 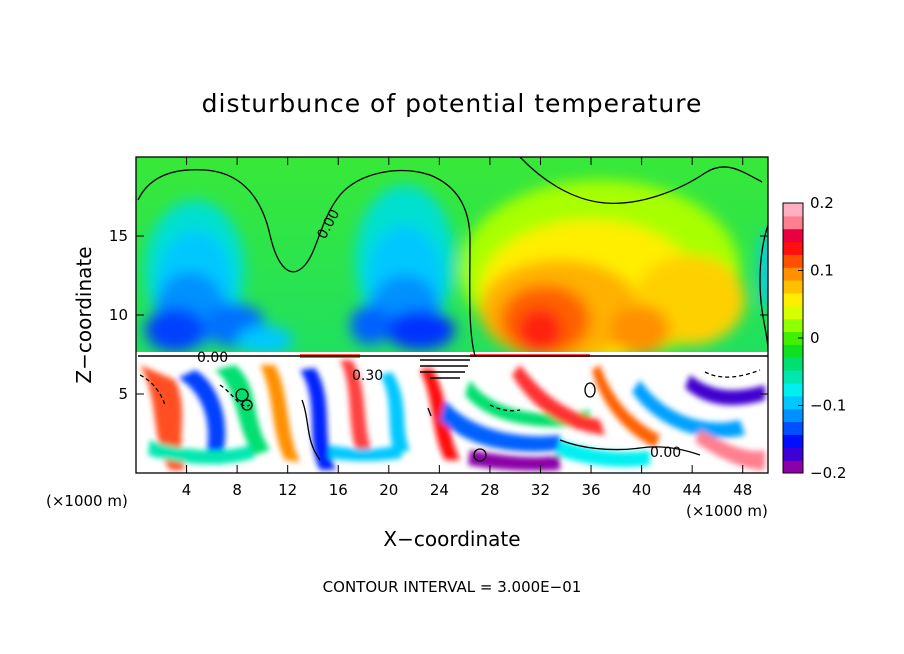 What do you see at coordinates (338, 490) in the screenshot?
I see `x-tick-label: 16` at bounding box center [338, 490].